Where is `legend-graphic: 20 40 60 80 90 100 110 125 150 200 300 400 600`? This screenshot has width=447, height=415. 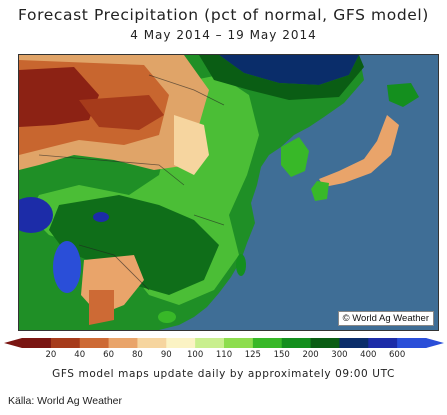
legend-graphic: 20 40 60 80 90 100 110 125 150 200 300 400 600 is located at coordinates (224, 348).